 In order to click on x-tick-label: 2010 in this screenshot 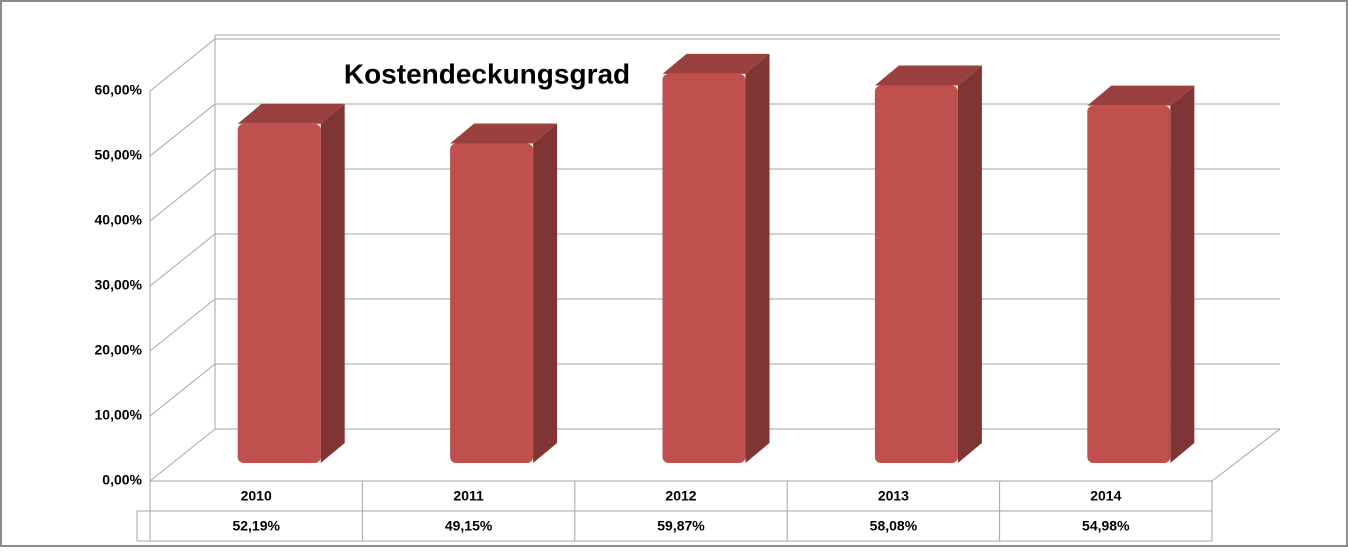, I will do `click(256, 496)`.